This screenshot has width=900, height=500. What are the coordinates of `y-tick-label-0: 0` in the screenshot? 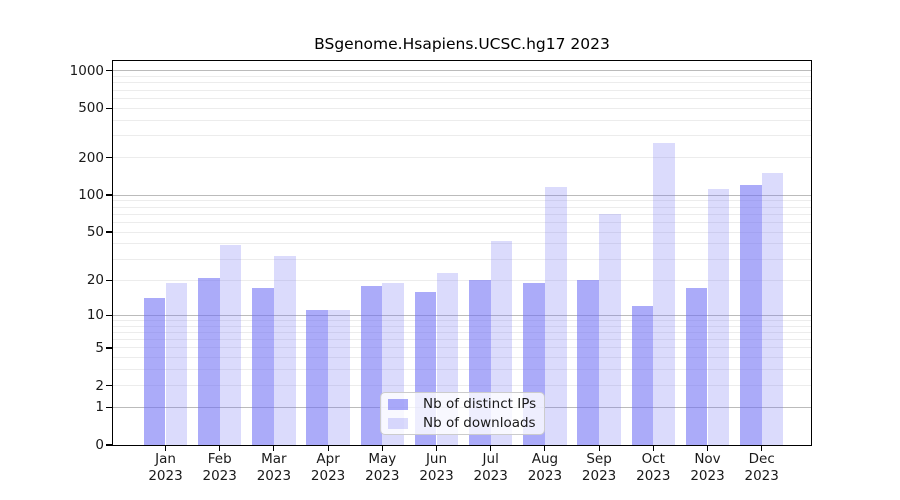 It's located at (99, 445).